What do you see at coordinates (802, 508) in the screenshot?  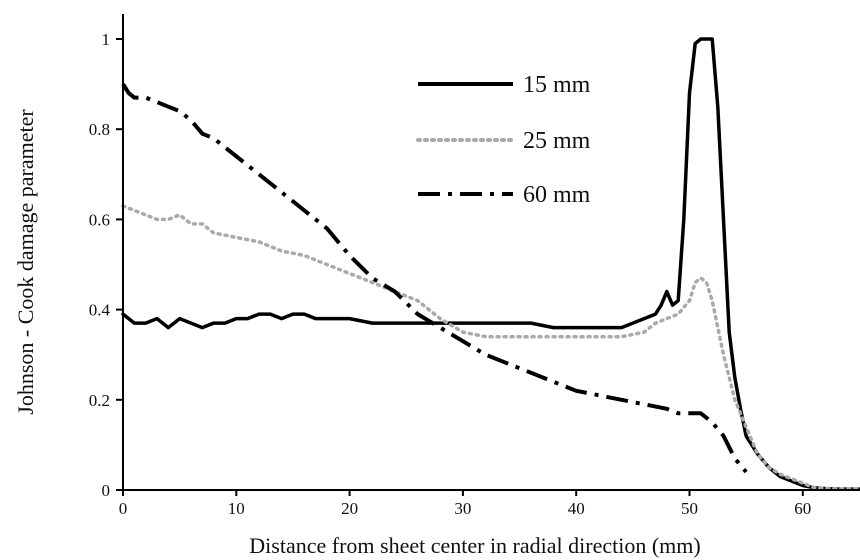 I see `x-tick-label: 60` at bounding box center [802, 508].